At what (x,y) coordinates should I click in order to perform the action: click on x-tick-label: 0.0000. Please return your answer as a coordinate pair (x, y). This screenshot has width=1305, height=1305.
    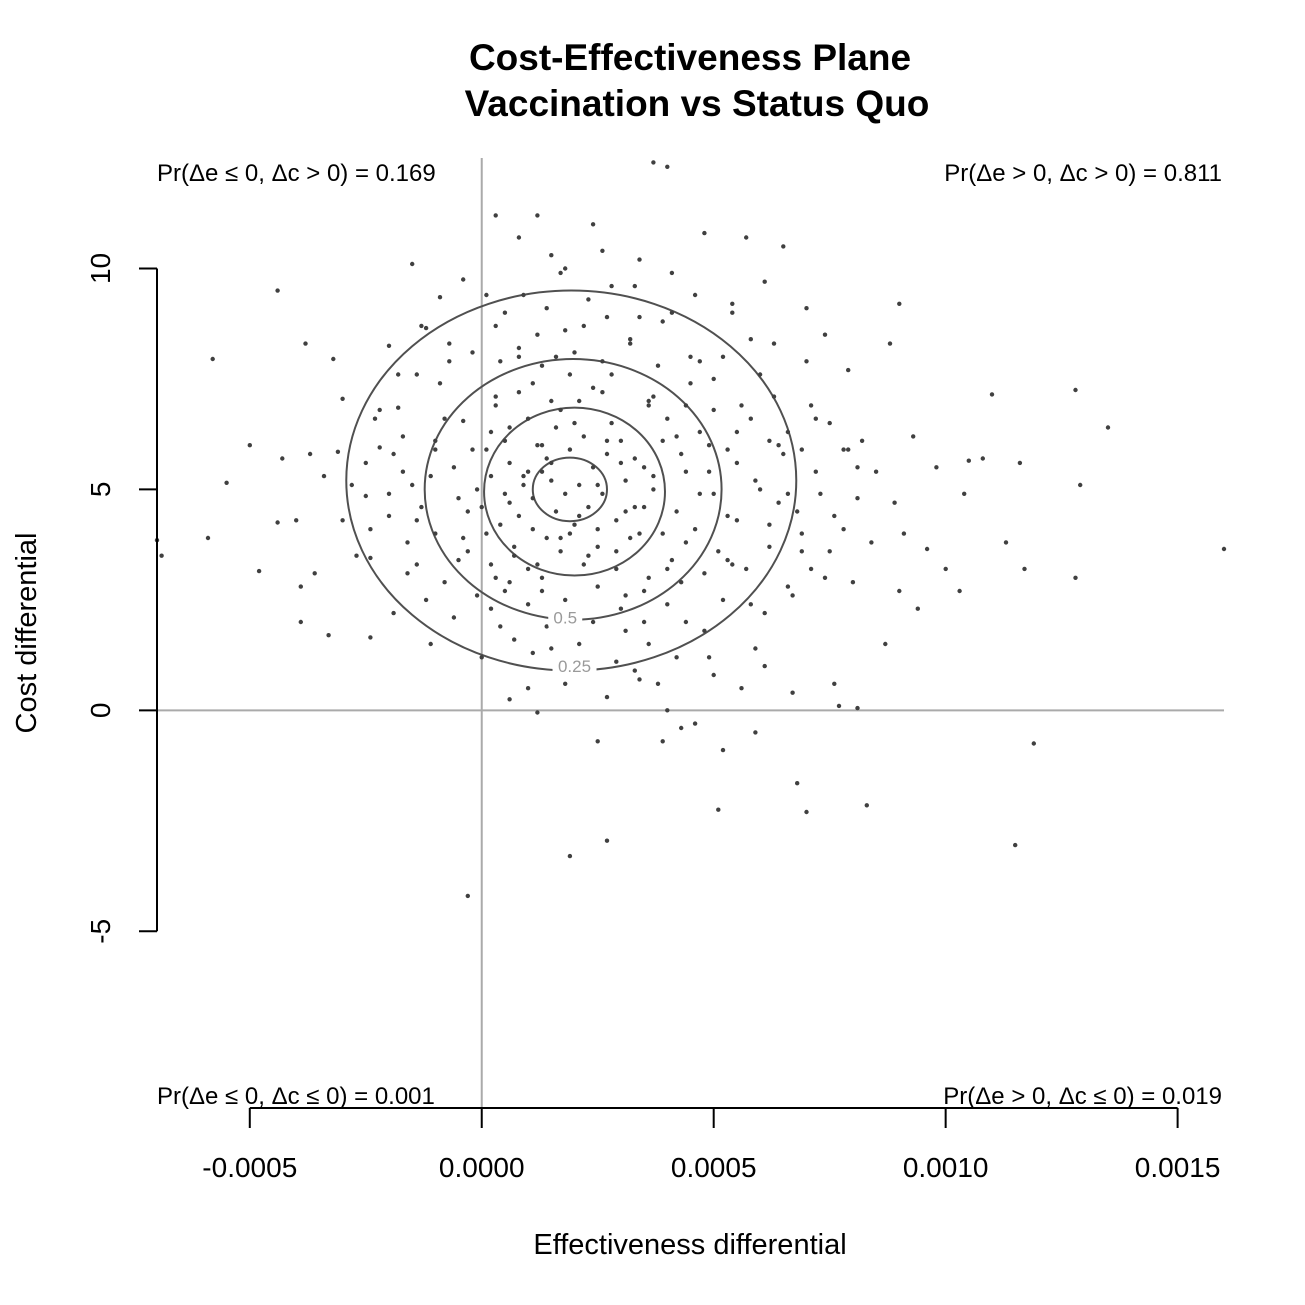
    Looking at the image, I should click on (482, 1167).